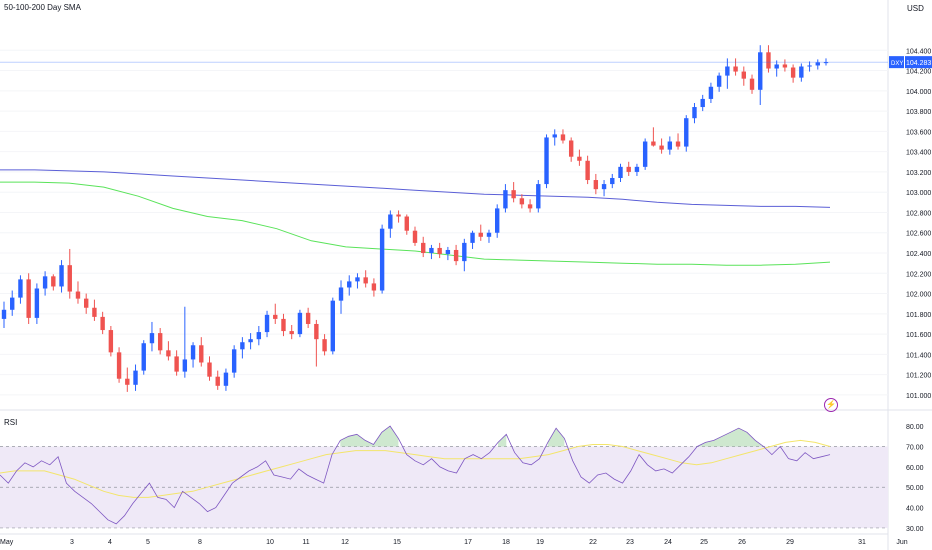  Describe the element at coordinates (915, 488) in the screenshot. I see `rsi-tick-label: 50.00` at that location.